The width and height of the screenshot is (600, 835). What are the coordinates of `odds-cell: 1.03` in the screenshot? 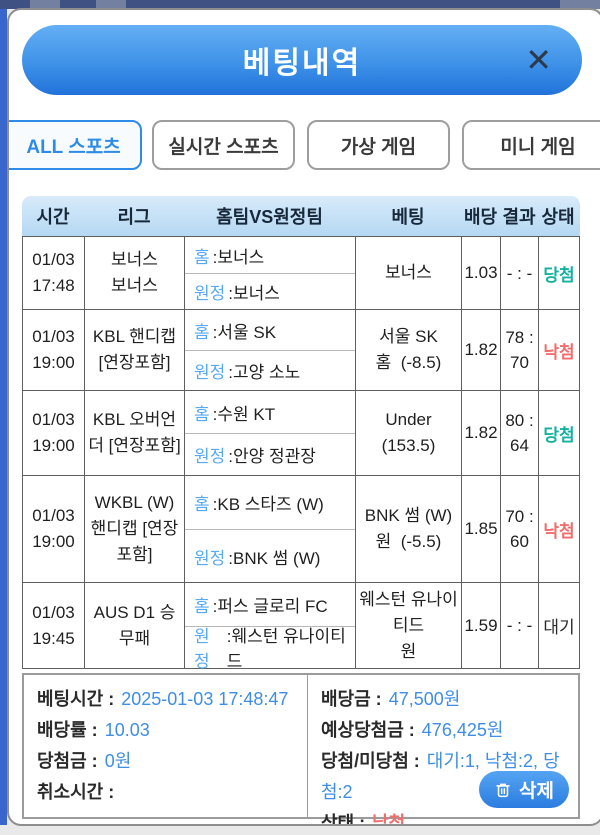 It's located at (481, 273).